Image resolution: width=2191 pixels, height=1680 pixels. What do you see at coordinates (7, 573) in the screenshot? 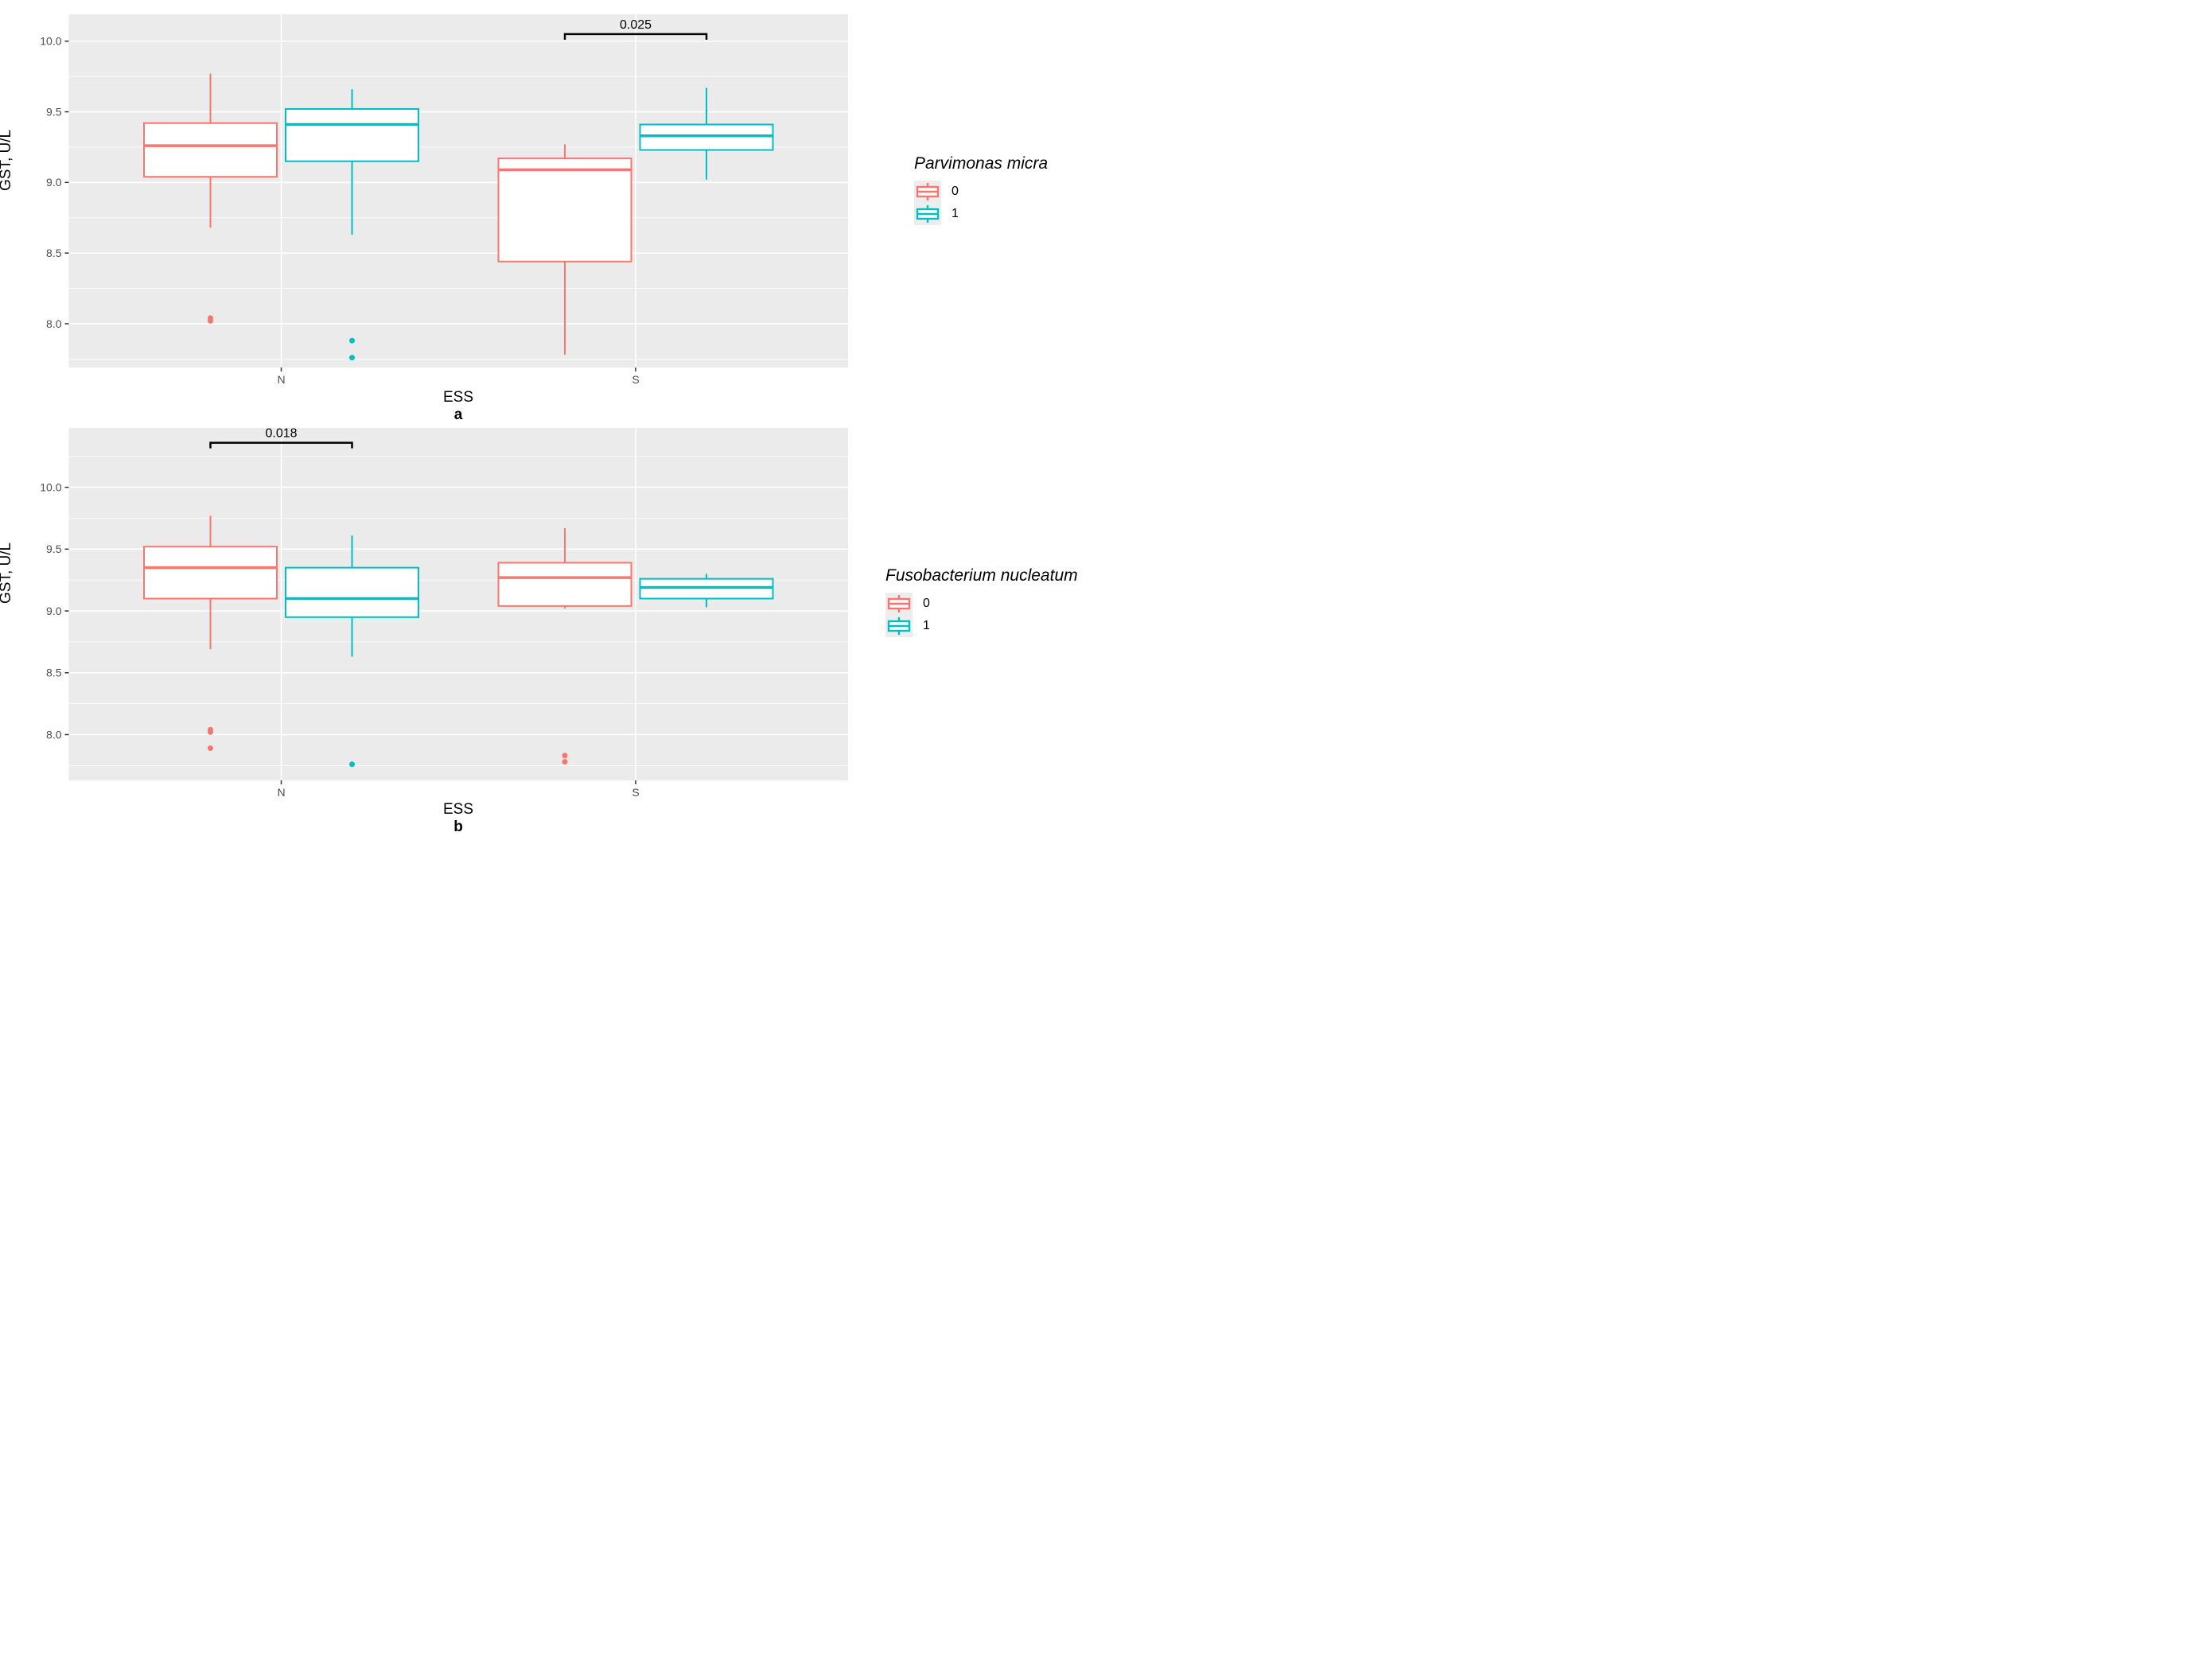
I see `y-axis-title-b: GST, U/L` at bounding box center [7, 573].